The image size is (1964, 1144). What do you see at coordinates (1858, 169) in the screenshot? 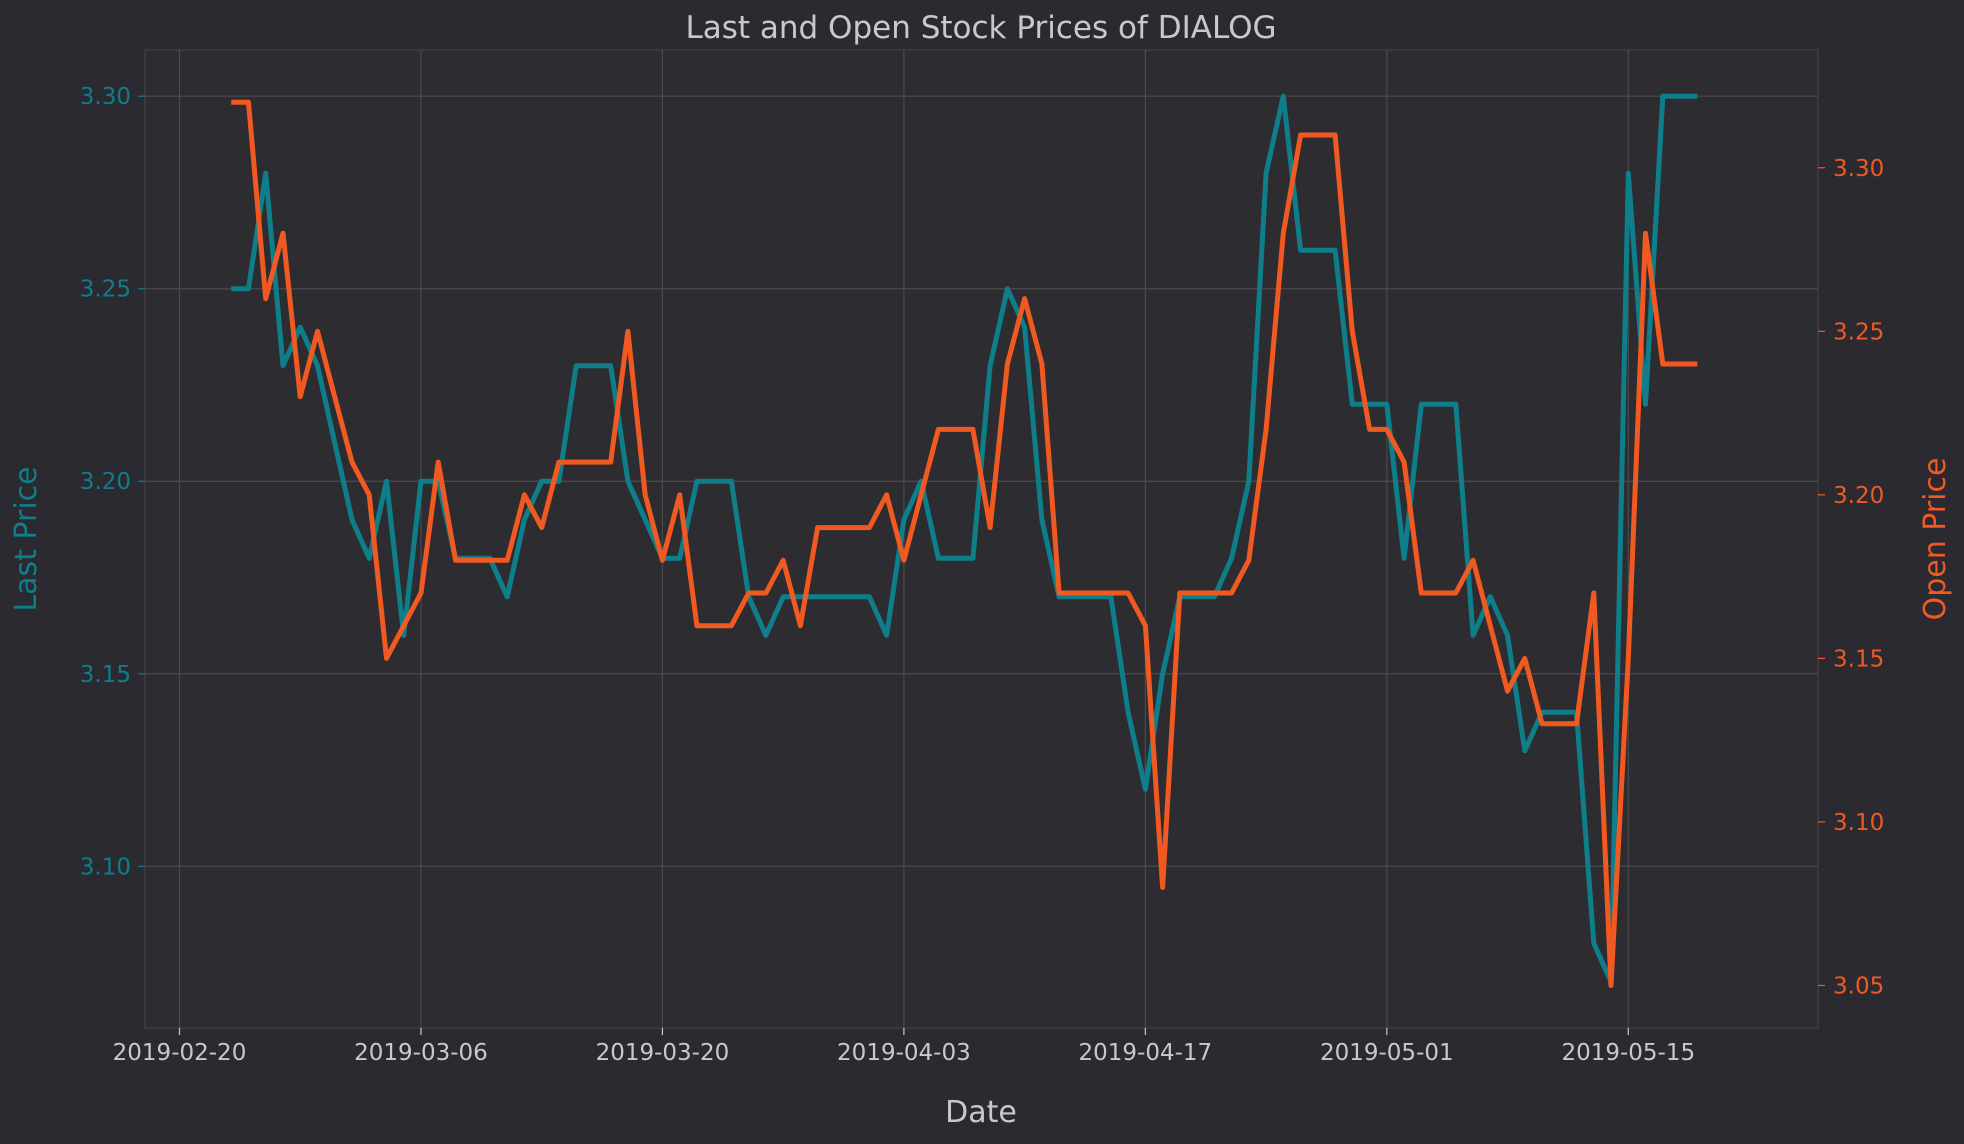
I see `y2-tick-label: 3.30` at bounding box center [1858, 169].